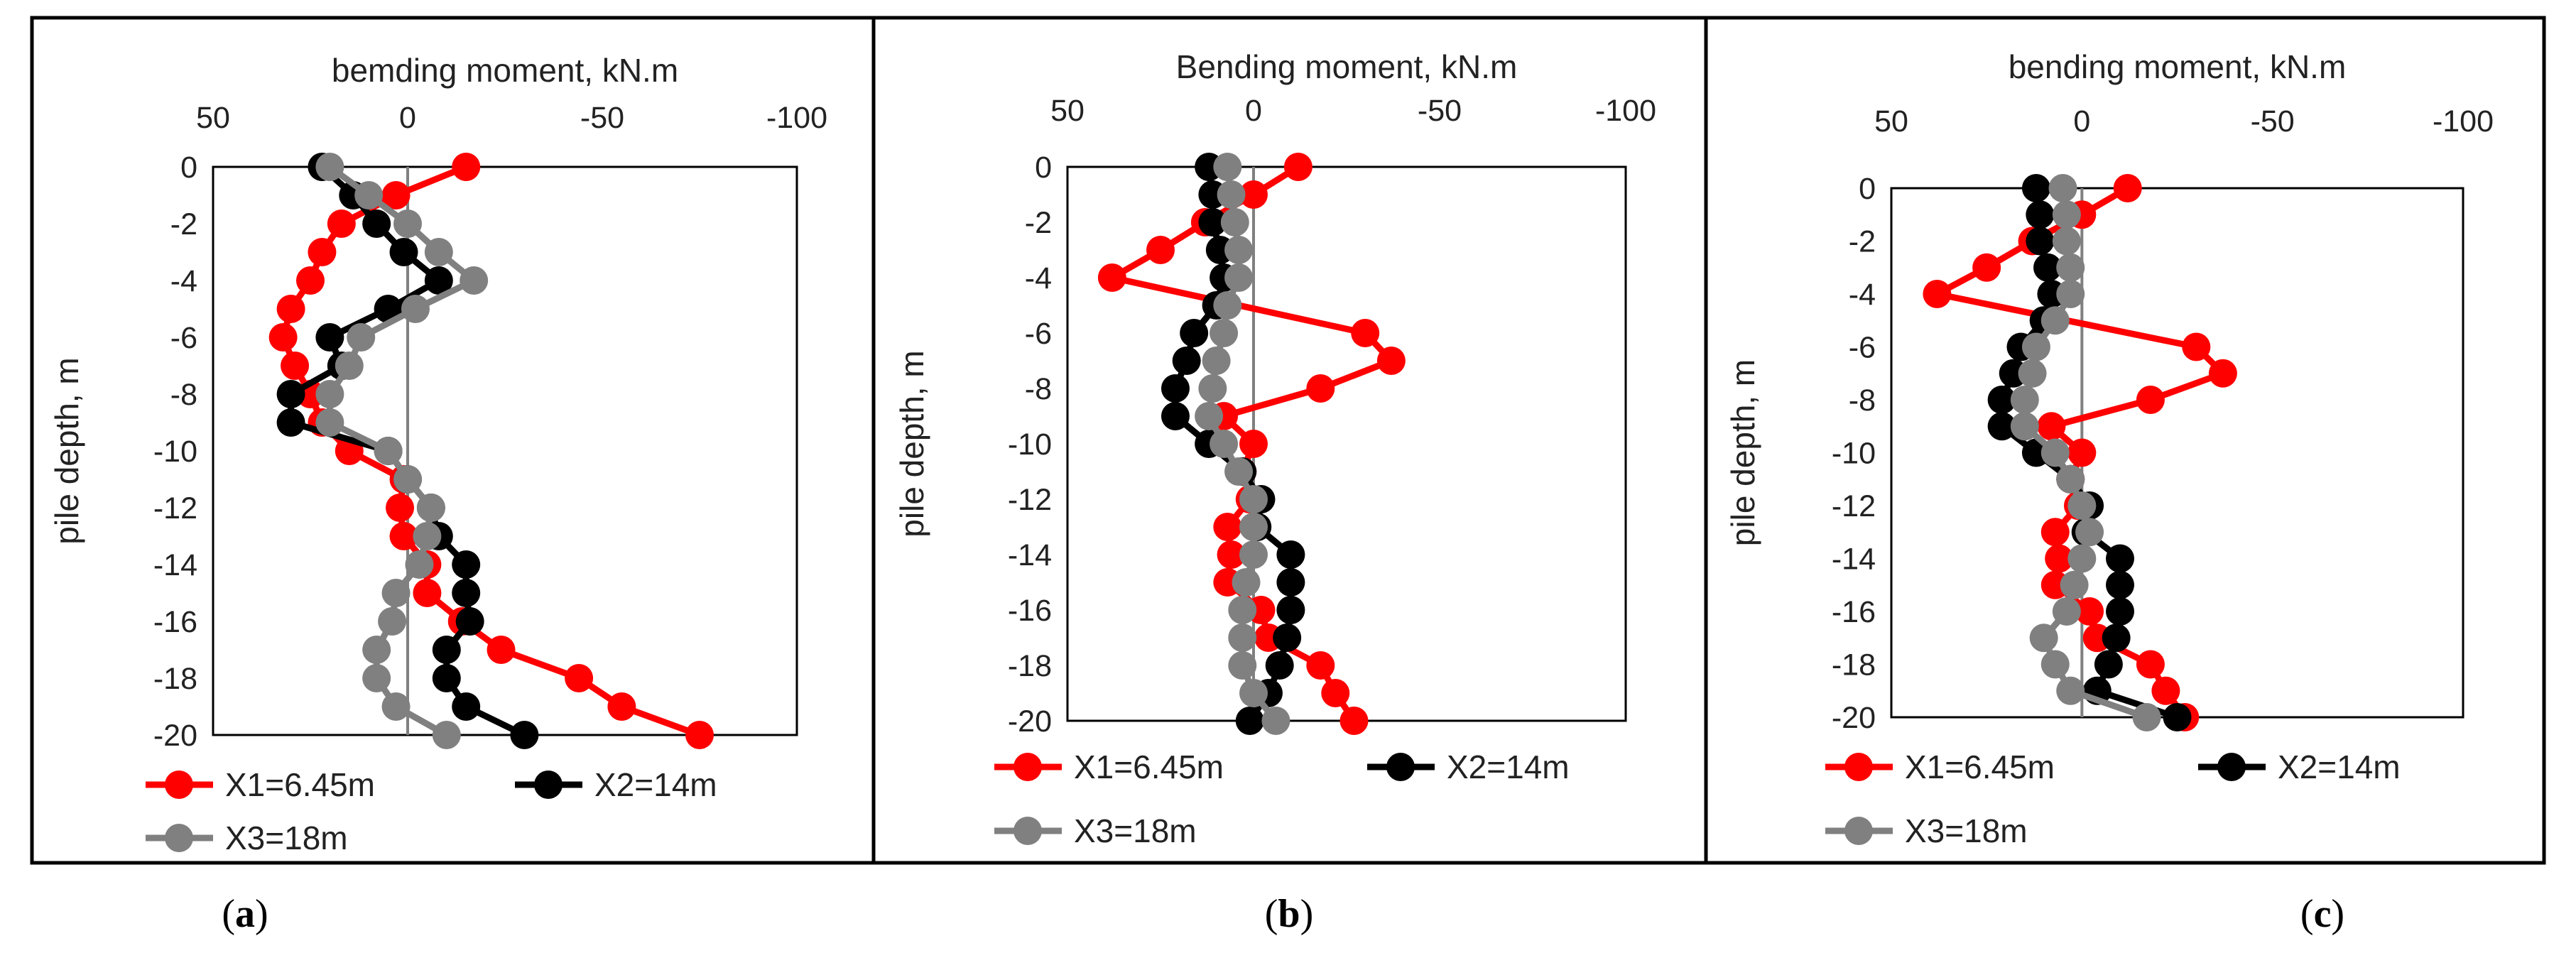  I want to click on panel-caption: (a), so click(245, 914).